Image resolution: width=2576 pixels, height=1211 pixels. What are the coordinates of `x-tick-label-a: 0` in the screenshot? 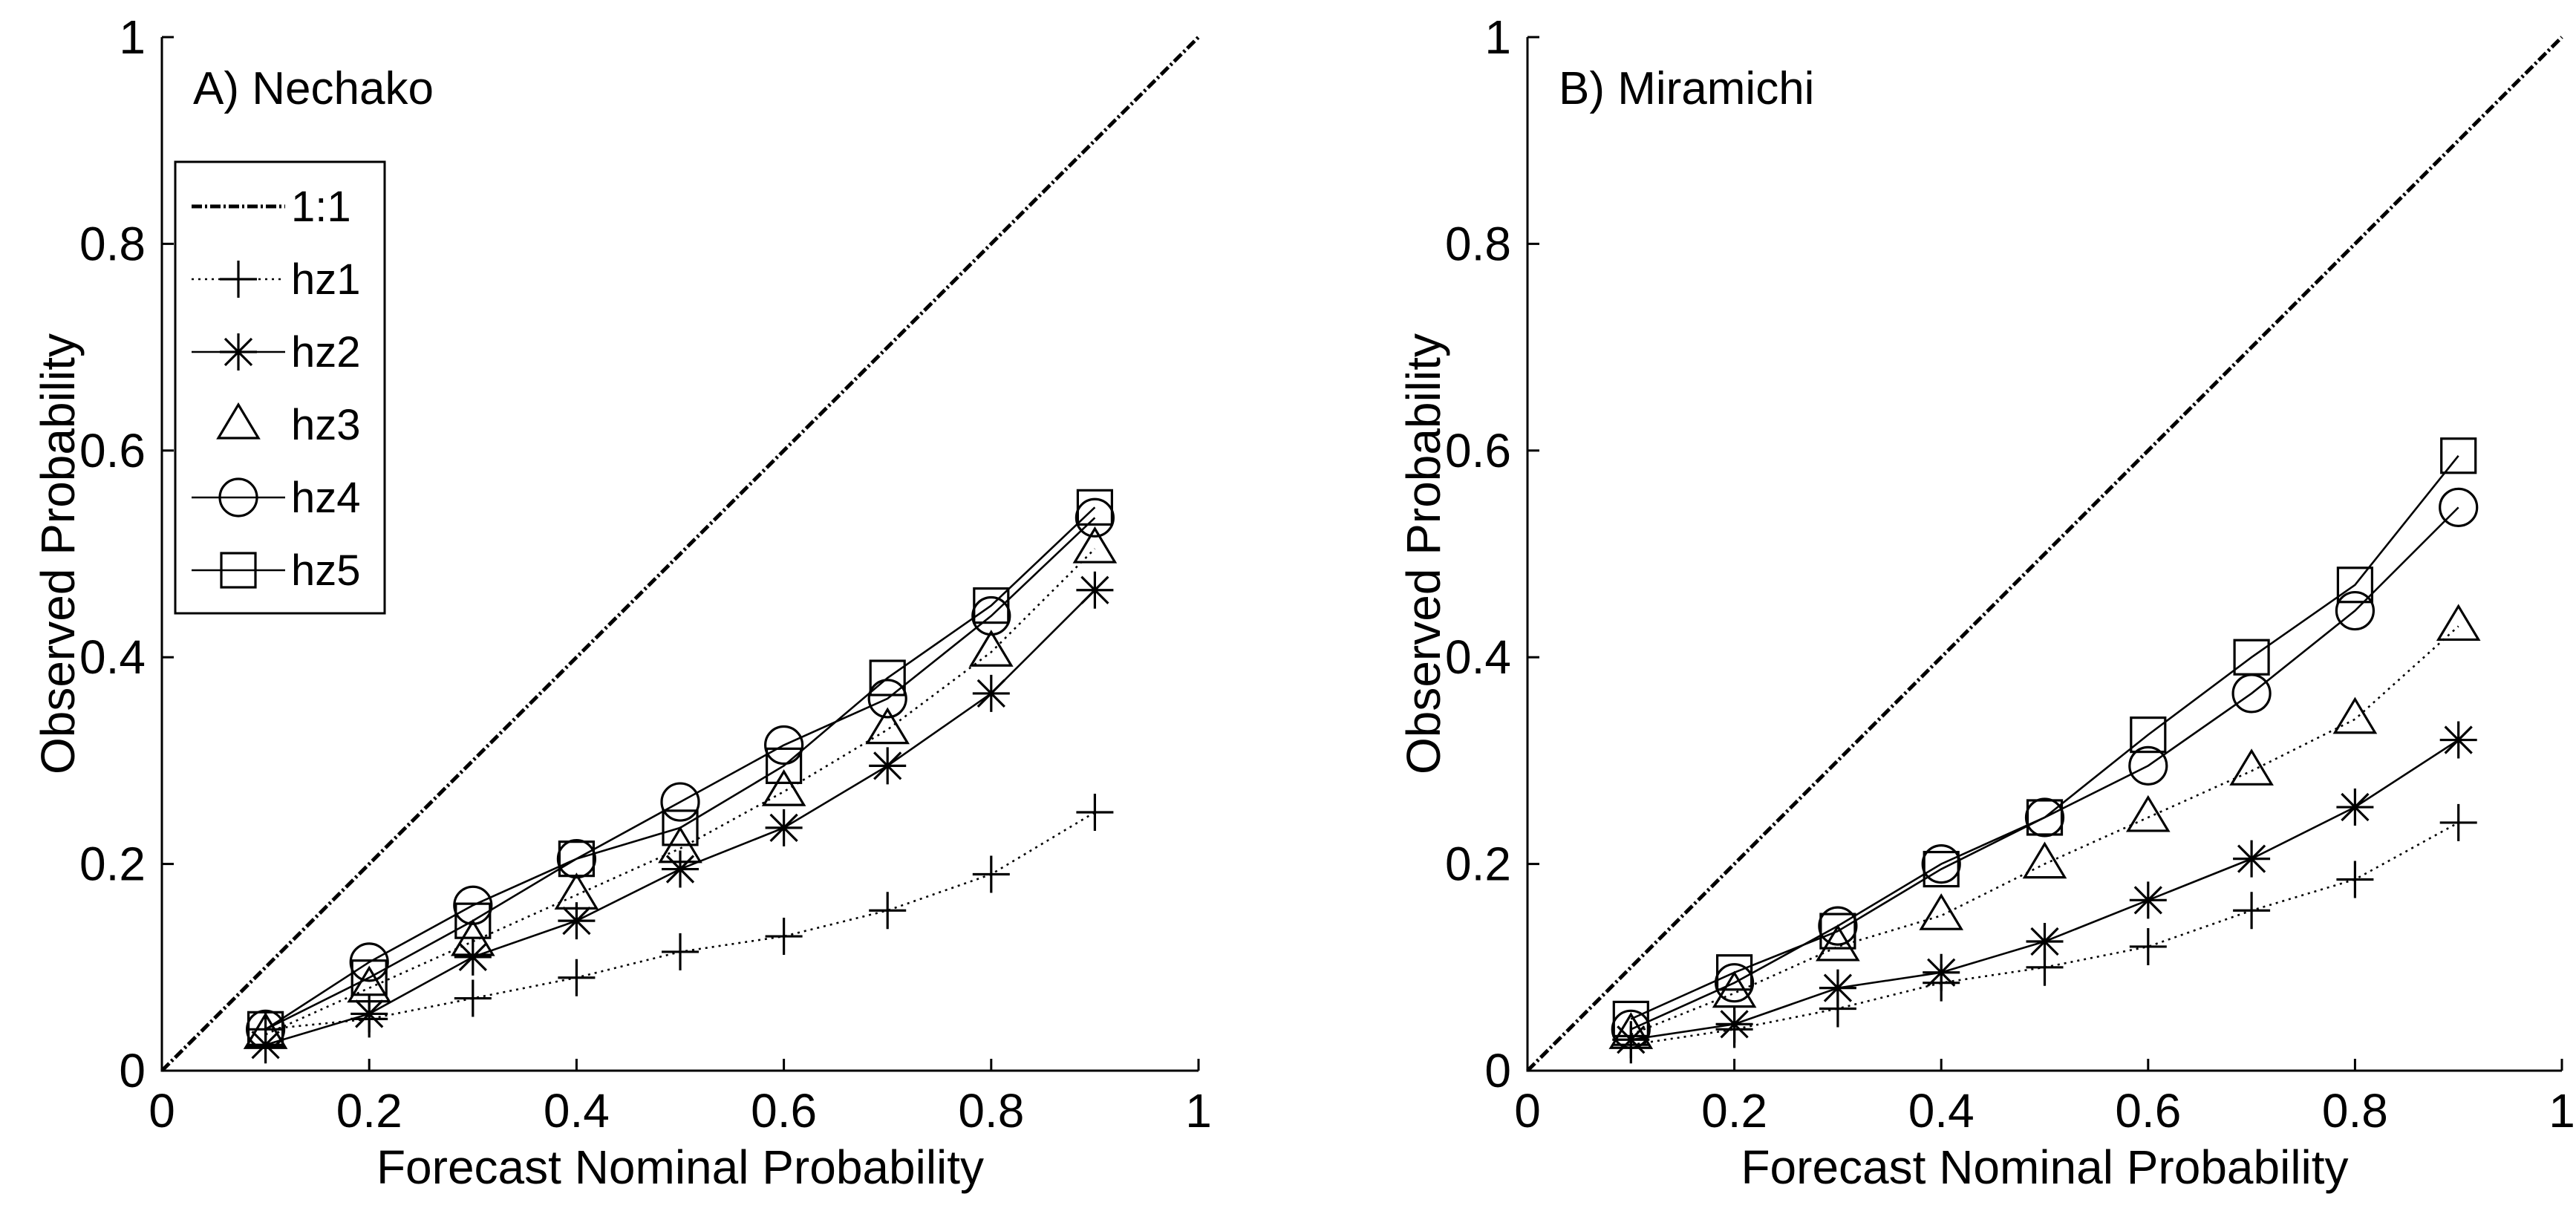 It's located at (162, 1110).